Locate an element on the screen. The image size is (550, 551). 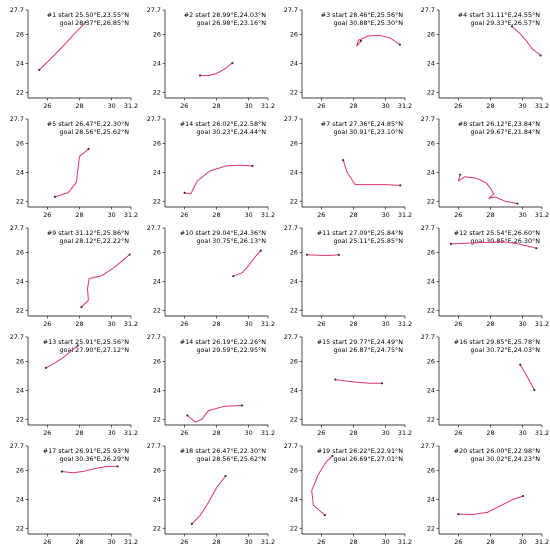
subplot-title-start: #7 start 27.36°E,24.85°N is located at coordinates (362, 124).